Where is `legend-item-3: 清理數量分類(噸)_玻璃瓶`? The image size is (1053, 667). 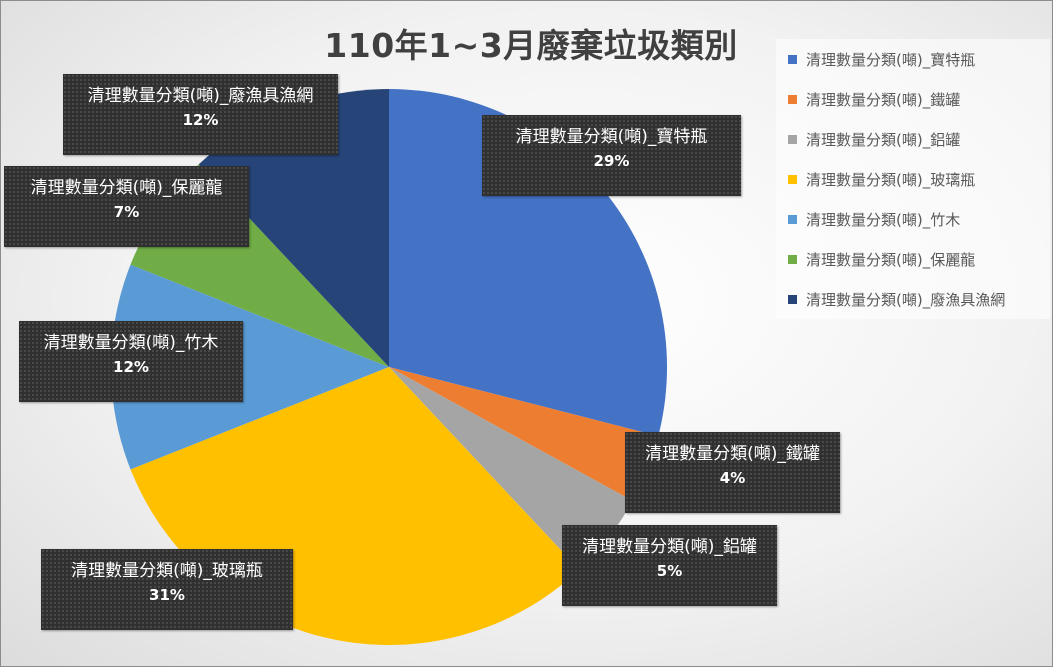
legend-item-3: 清理數量分類(噸)_玻璃瓶 is located at coordinates (881, 179).